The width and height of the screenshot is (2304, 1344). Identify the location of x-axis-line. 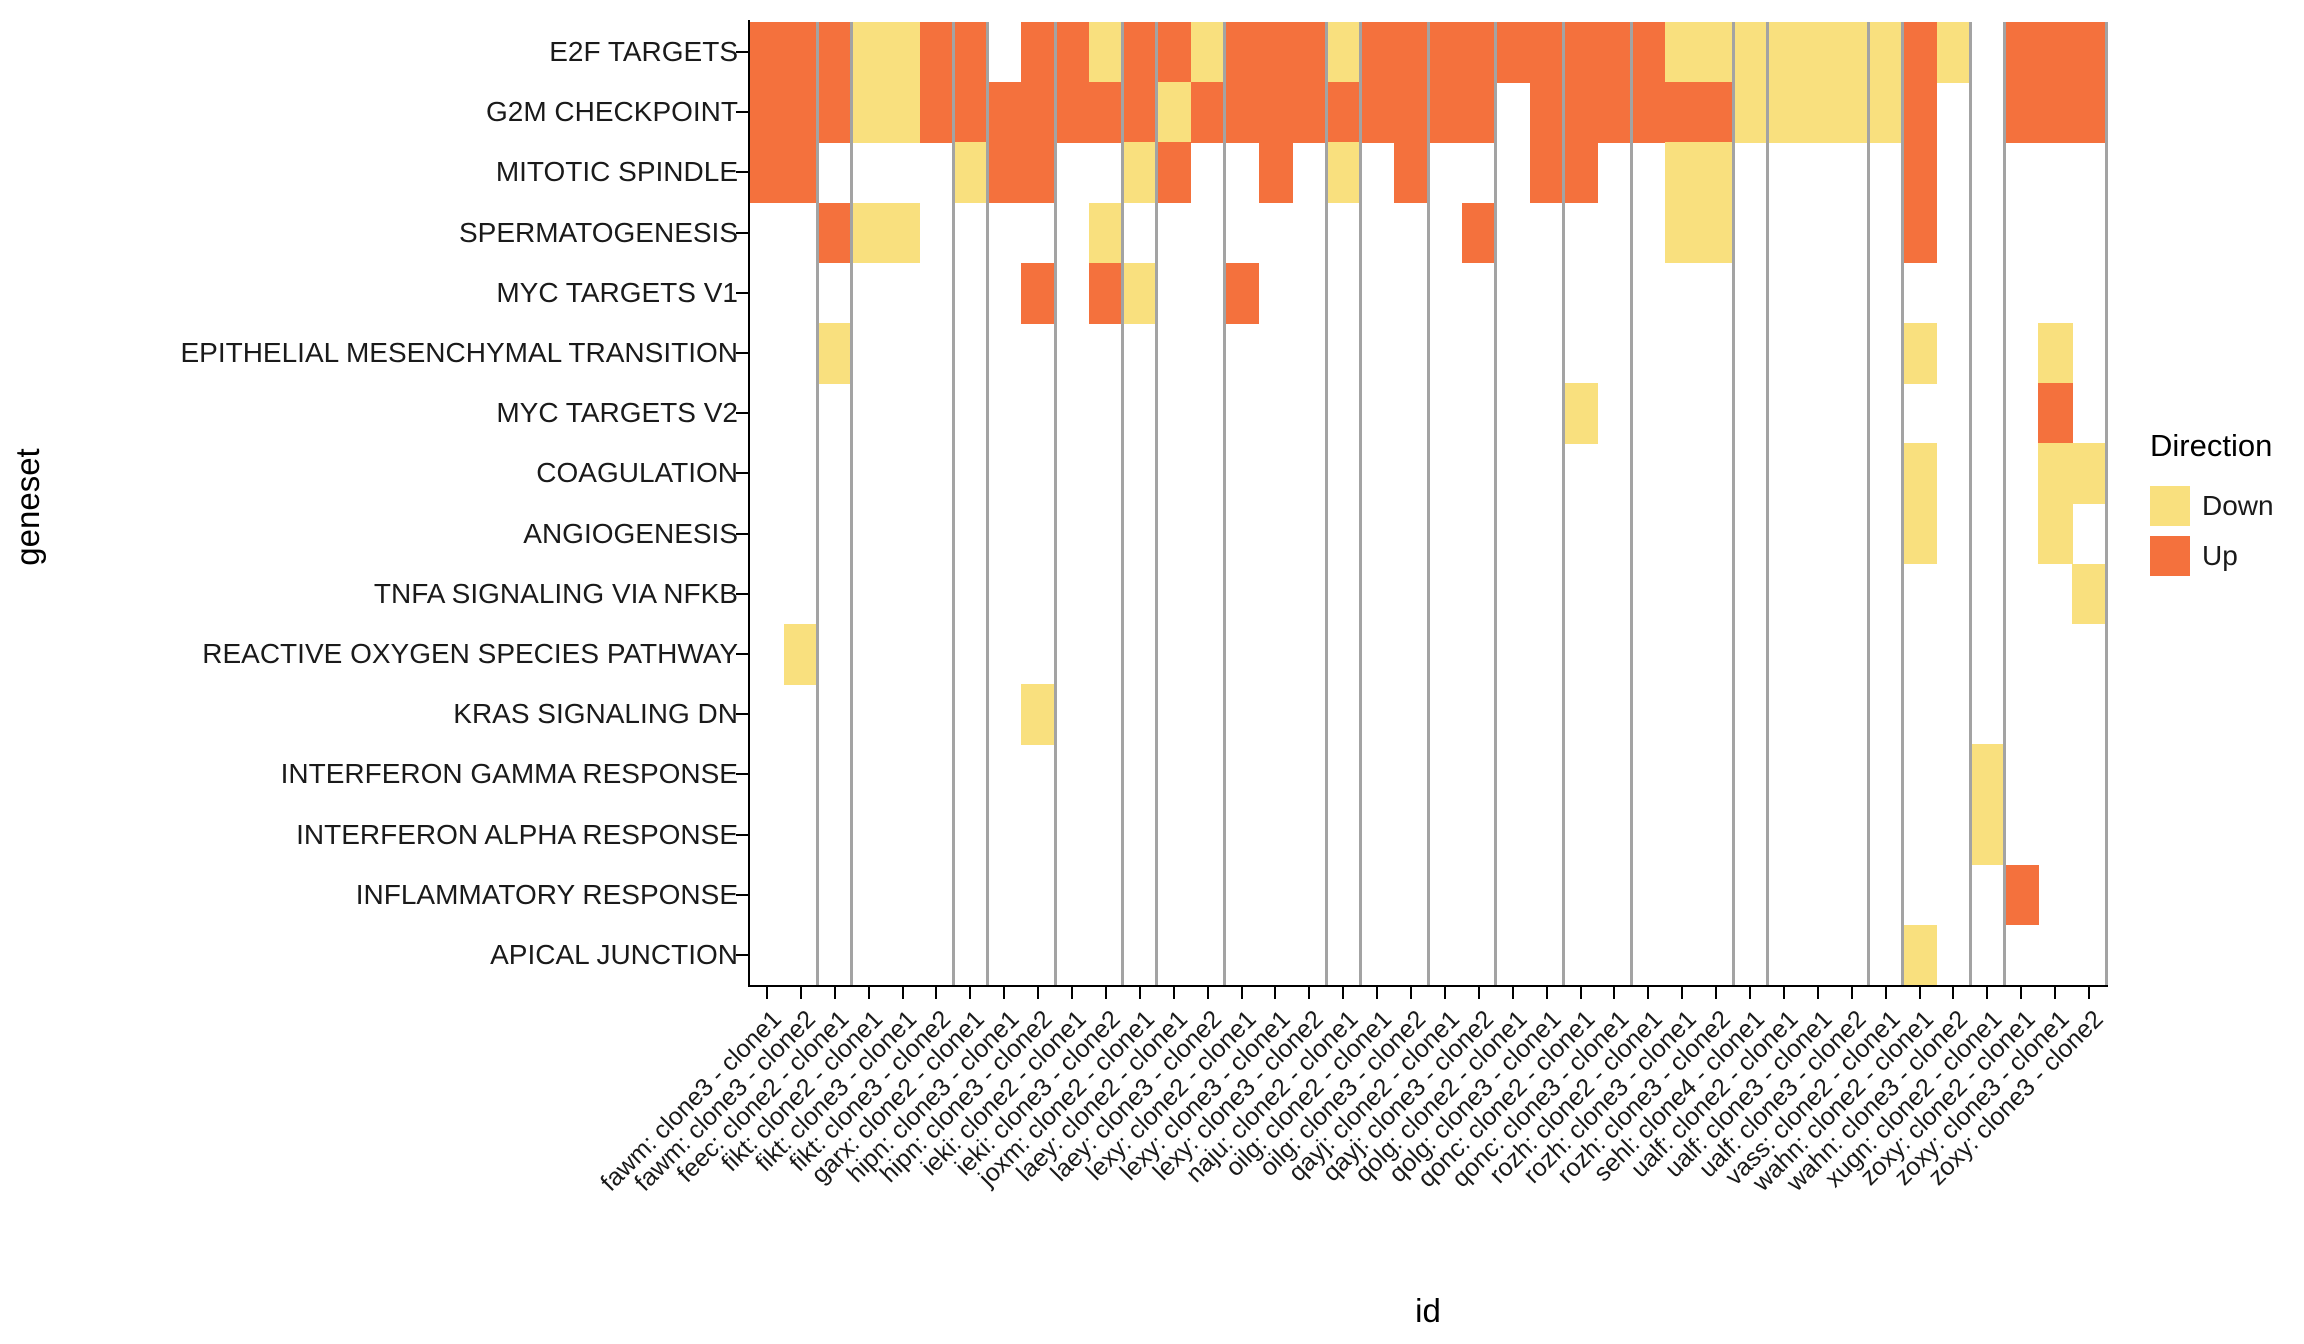
(1428, 986).